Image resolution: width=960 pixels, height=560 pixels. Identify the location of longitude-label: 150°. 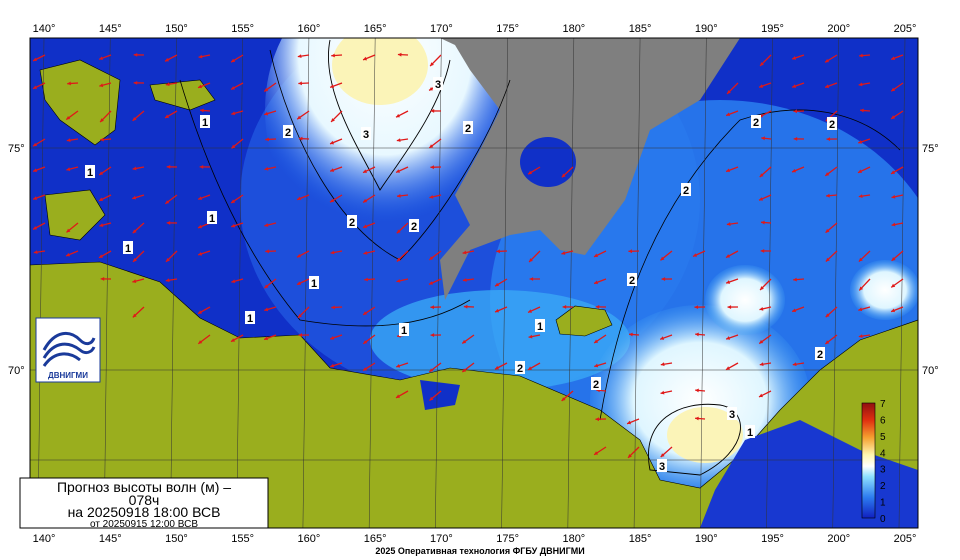
(176, 539).